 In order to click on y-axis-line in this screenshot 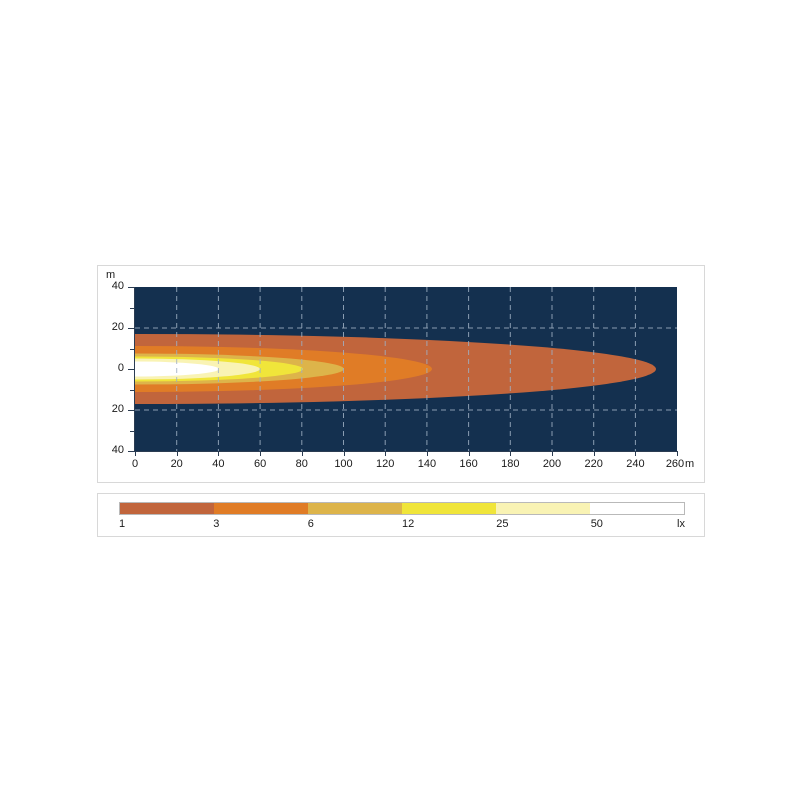, I will do `click(134, 369)`.